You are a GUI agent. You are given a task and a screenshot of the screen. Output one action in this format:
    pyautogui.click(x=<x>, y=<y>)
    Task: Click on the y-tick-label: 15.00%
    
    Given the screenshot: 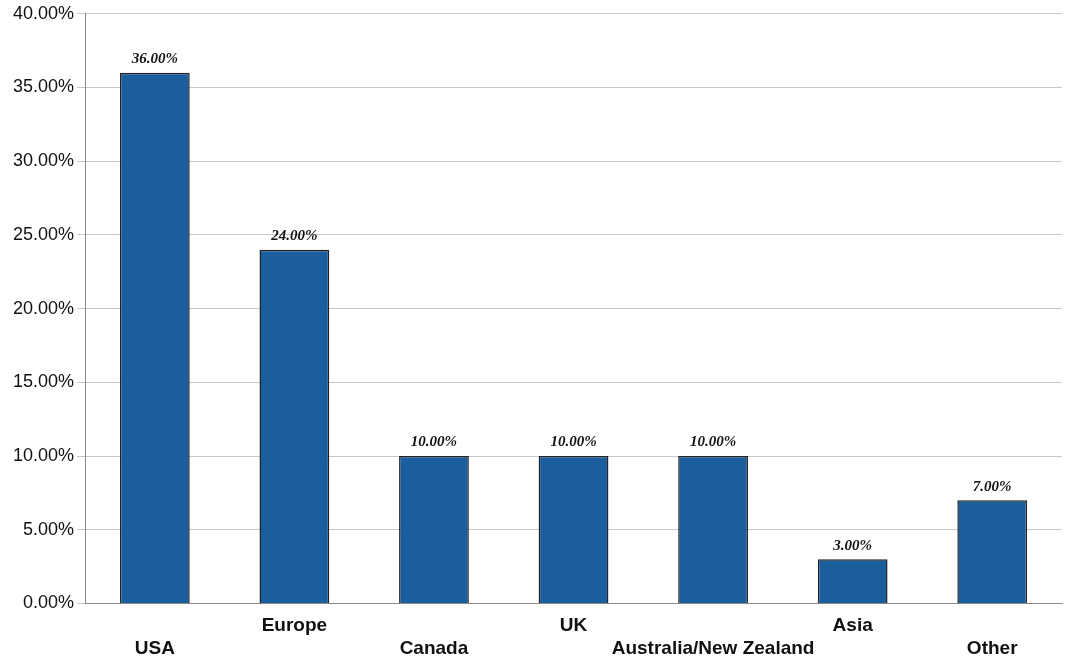 What is the action you would take?
    pyautogui.click(x=43, y=381)
    